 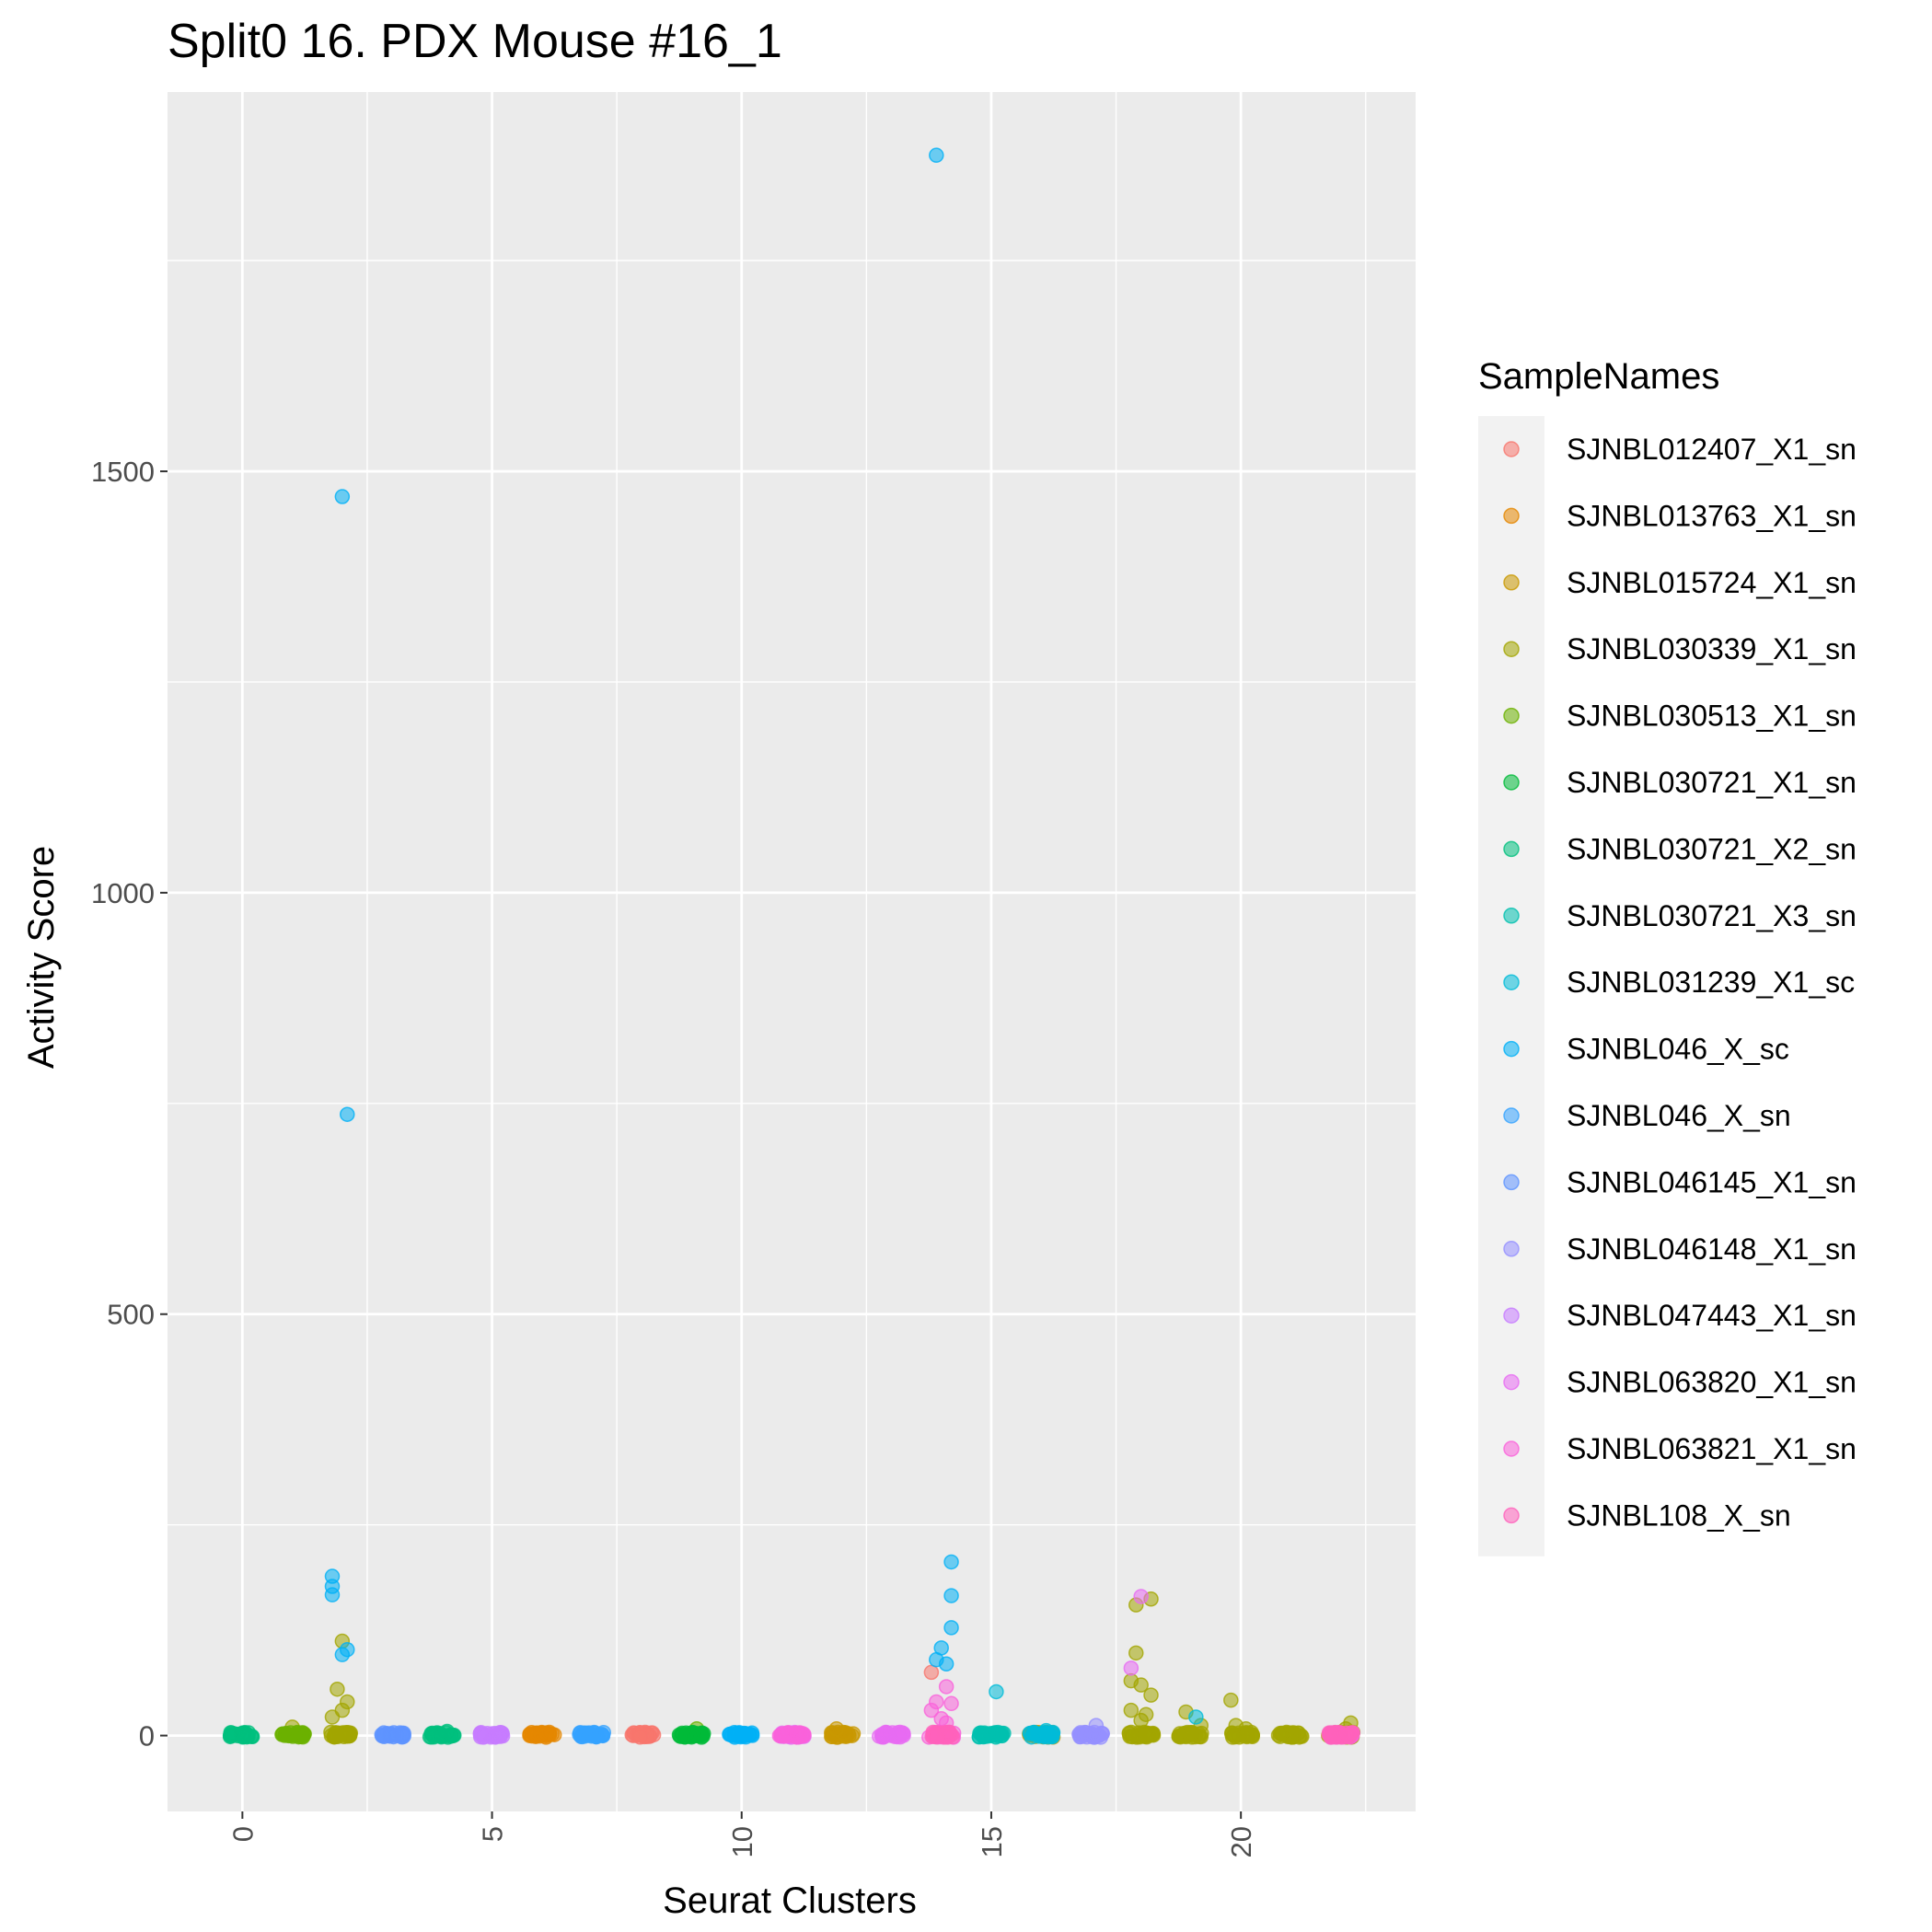 I want to click on legend-label: SJNBL013763_X1_sn, so click(x=1712, y=515).